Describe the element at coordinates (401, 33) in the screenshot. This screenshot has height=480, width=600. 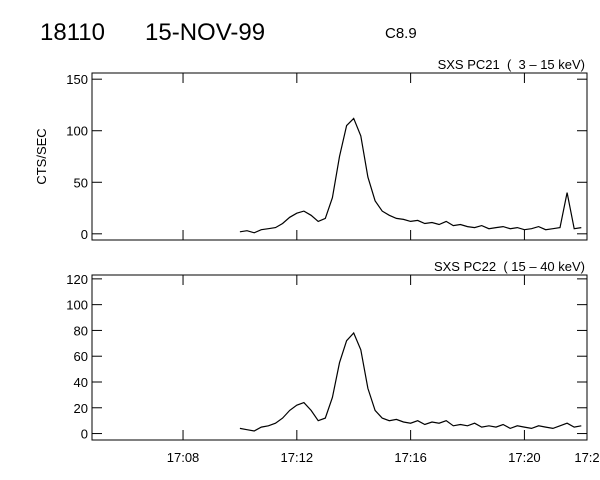
I see `flare-class: C8.9` at that location.